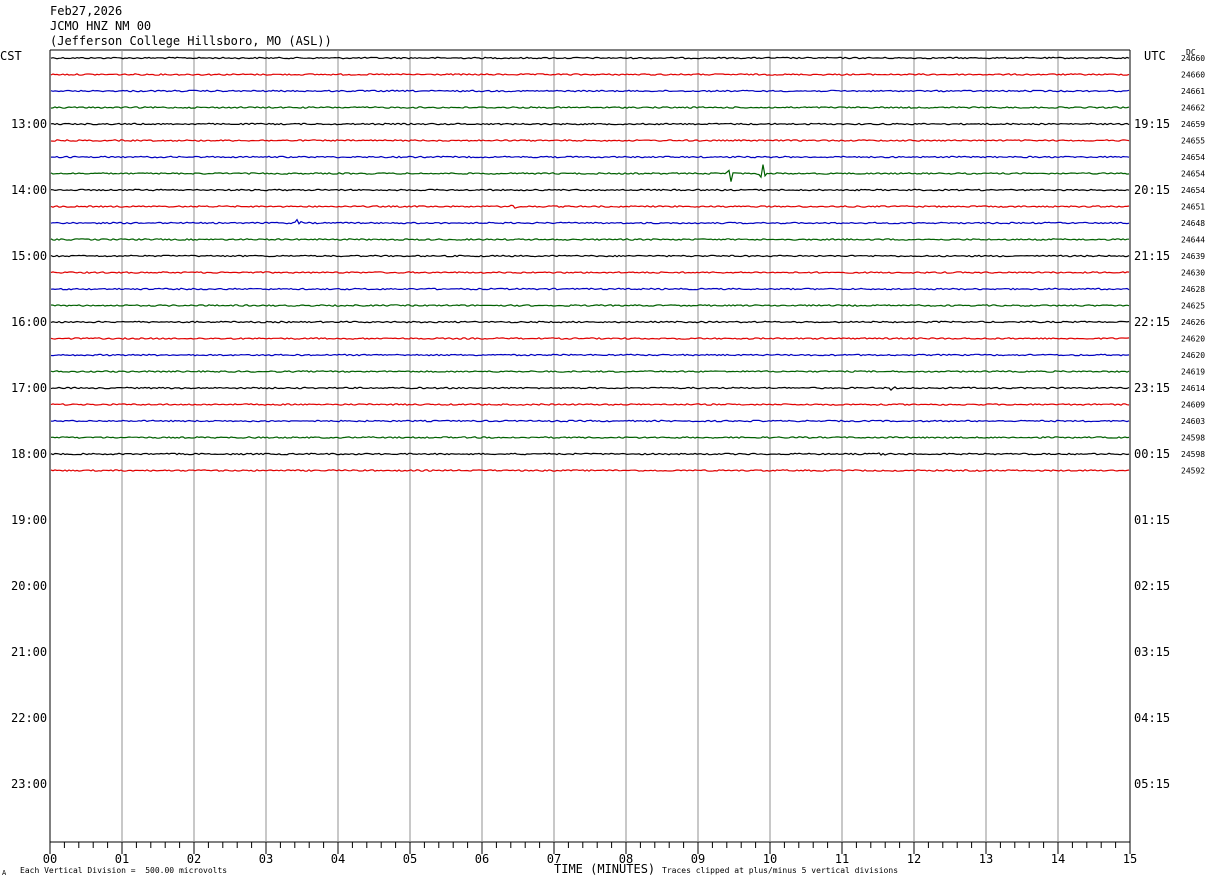  I want to click on dc-value: 24628, so click(1193, 289).